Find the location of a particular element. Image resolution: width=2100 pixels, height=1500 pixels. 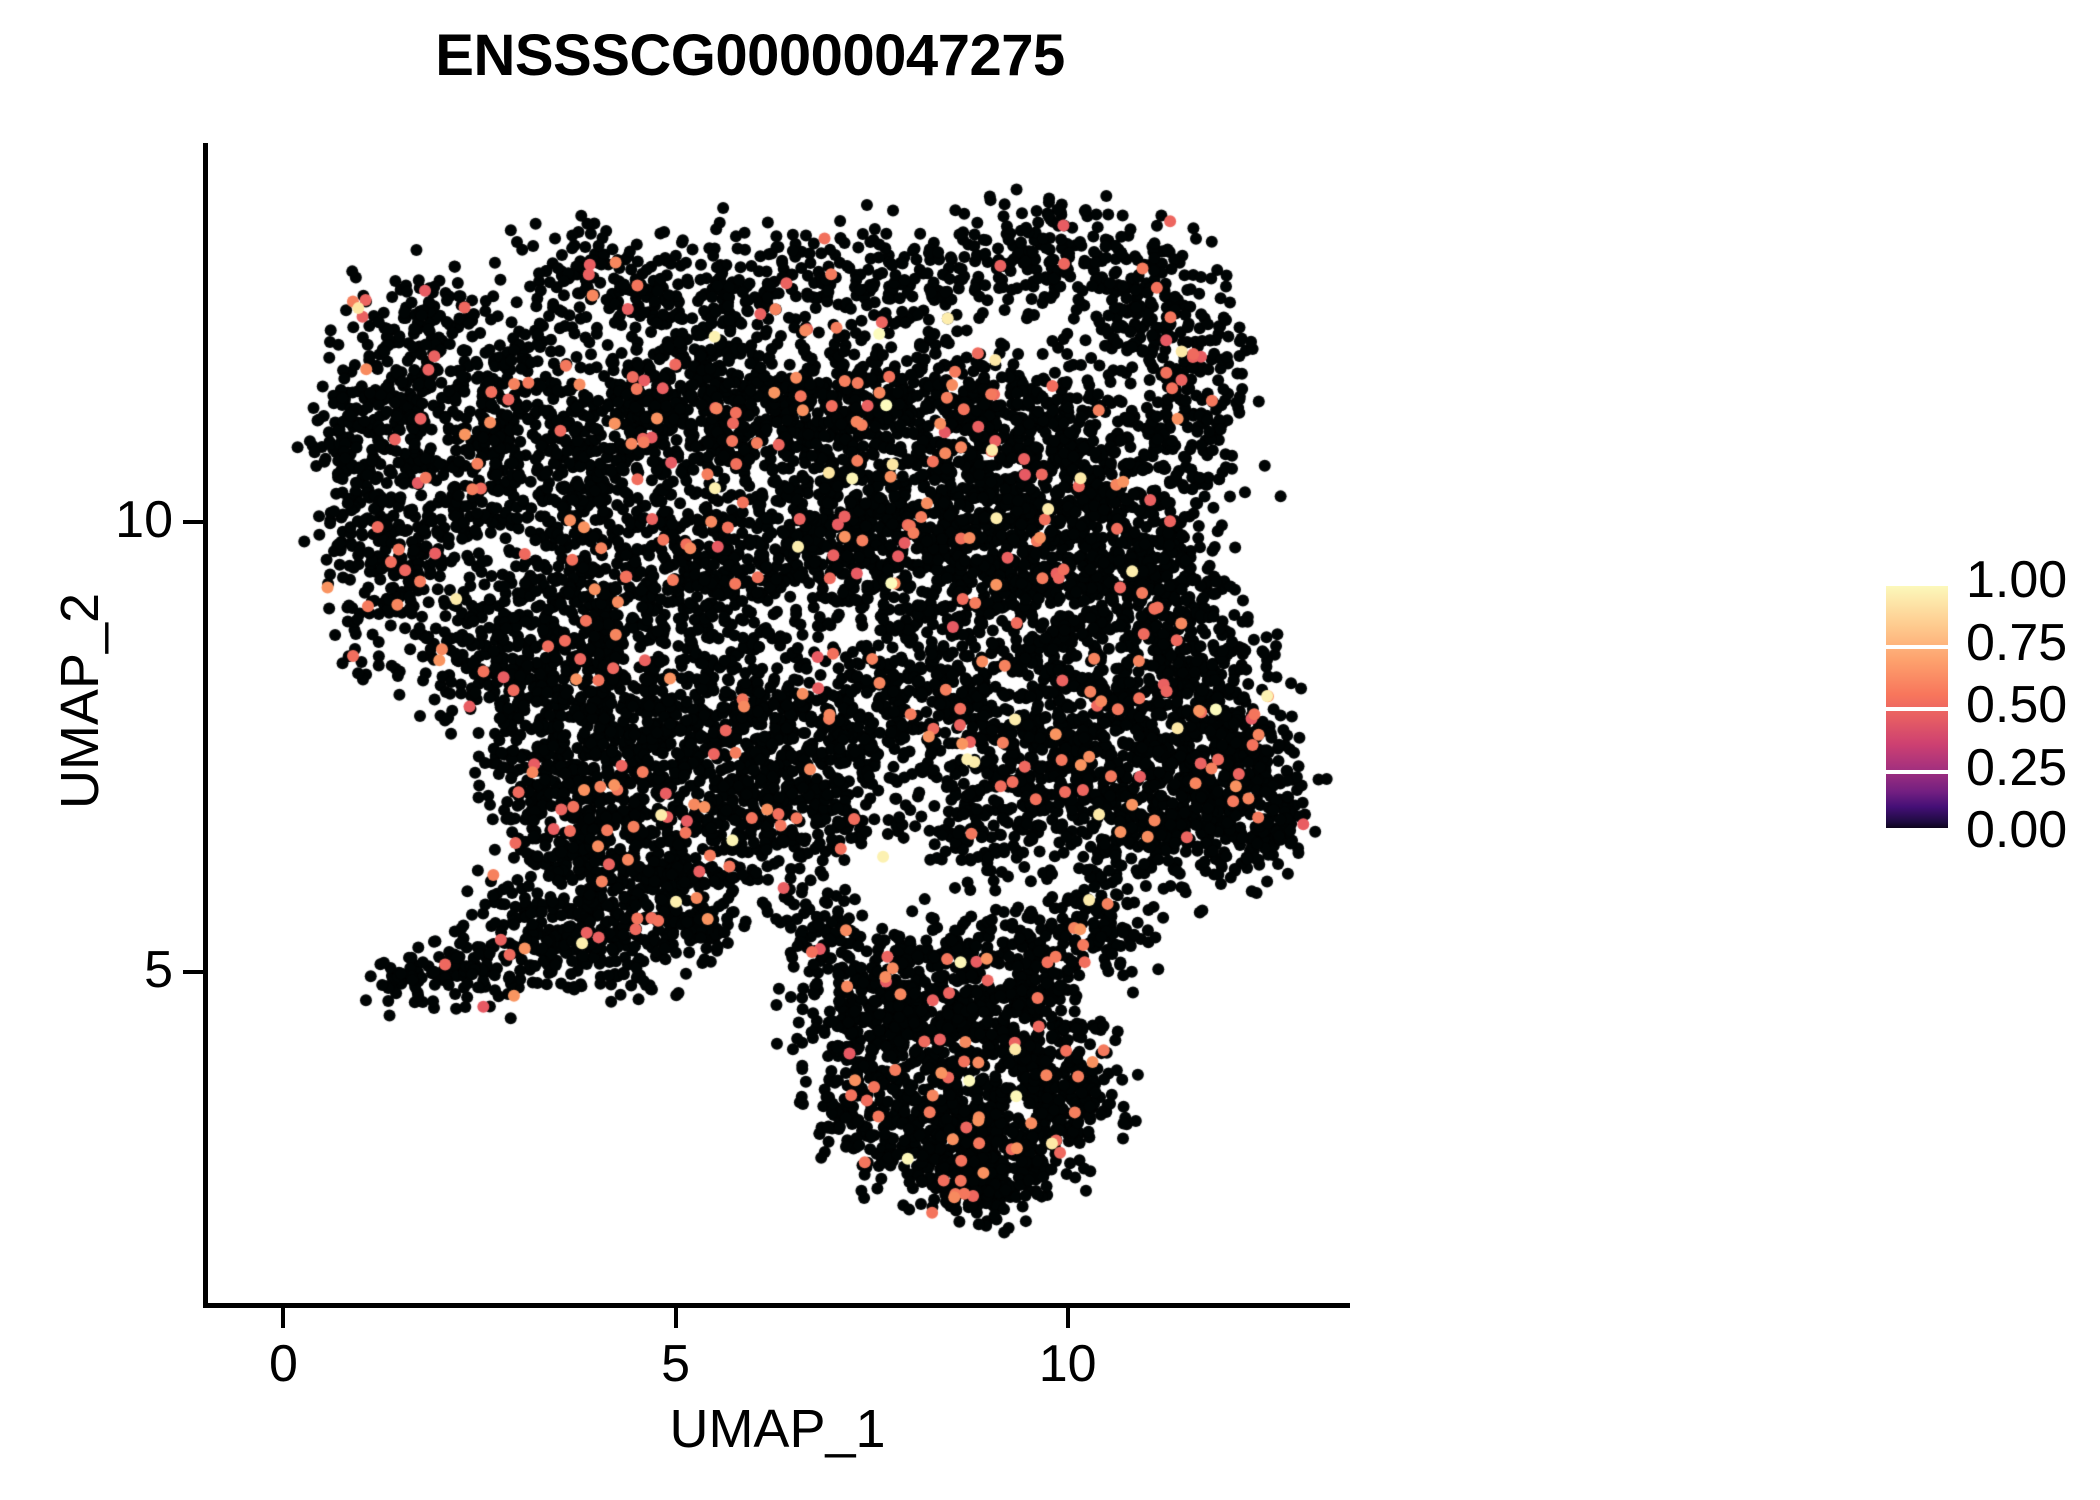

x-ticklabel-10: 10 is located at coordinates (1067, 1364).